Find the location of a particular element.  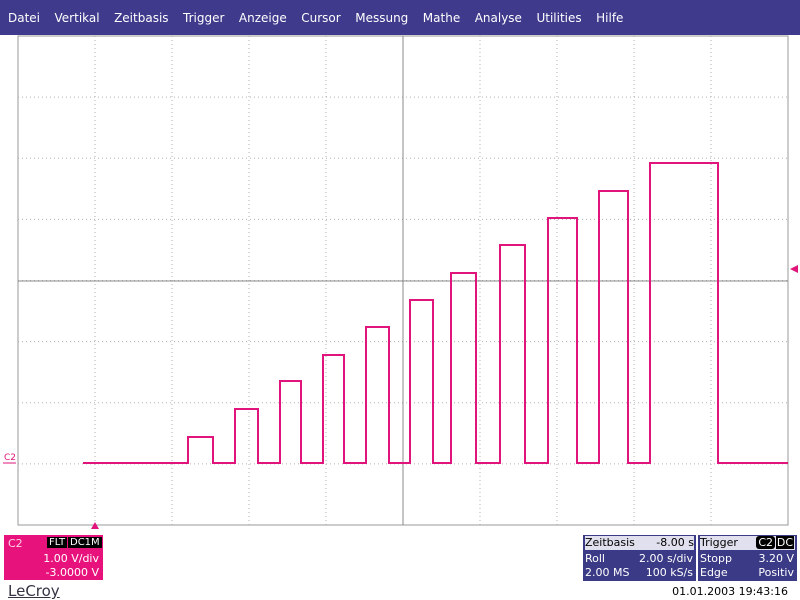

panel-title: Trigger is located at coordinates (719, 542).